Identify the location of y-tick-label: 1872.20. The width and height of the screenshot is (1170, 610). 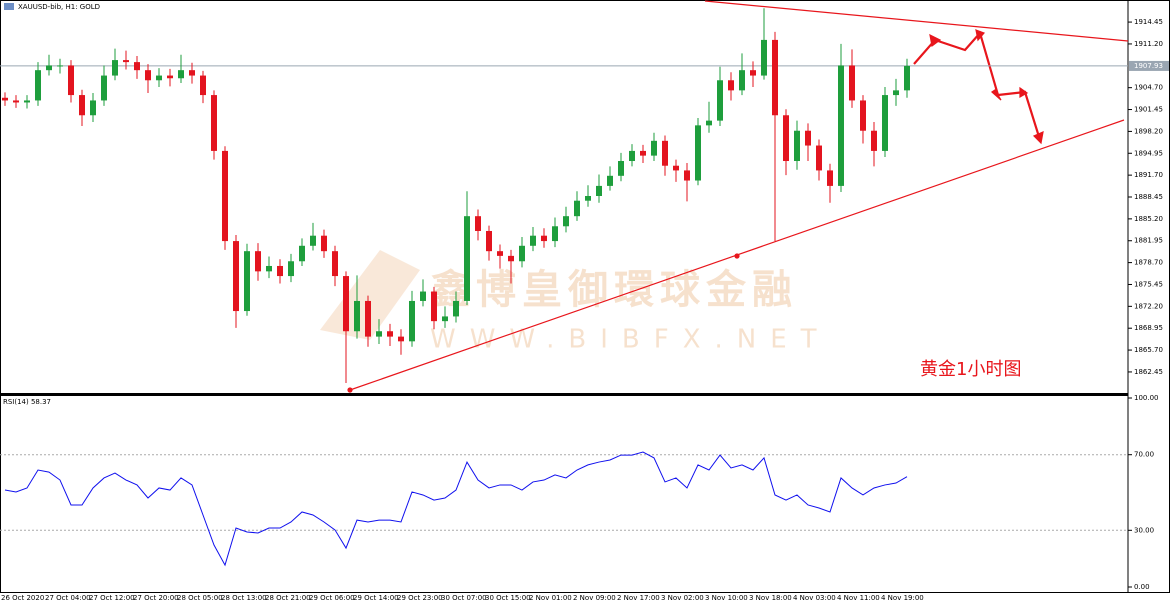
(1148, 306).